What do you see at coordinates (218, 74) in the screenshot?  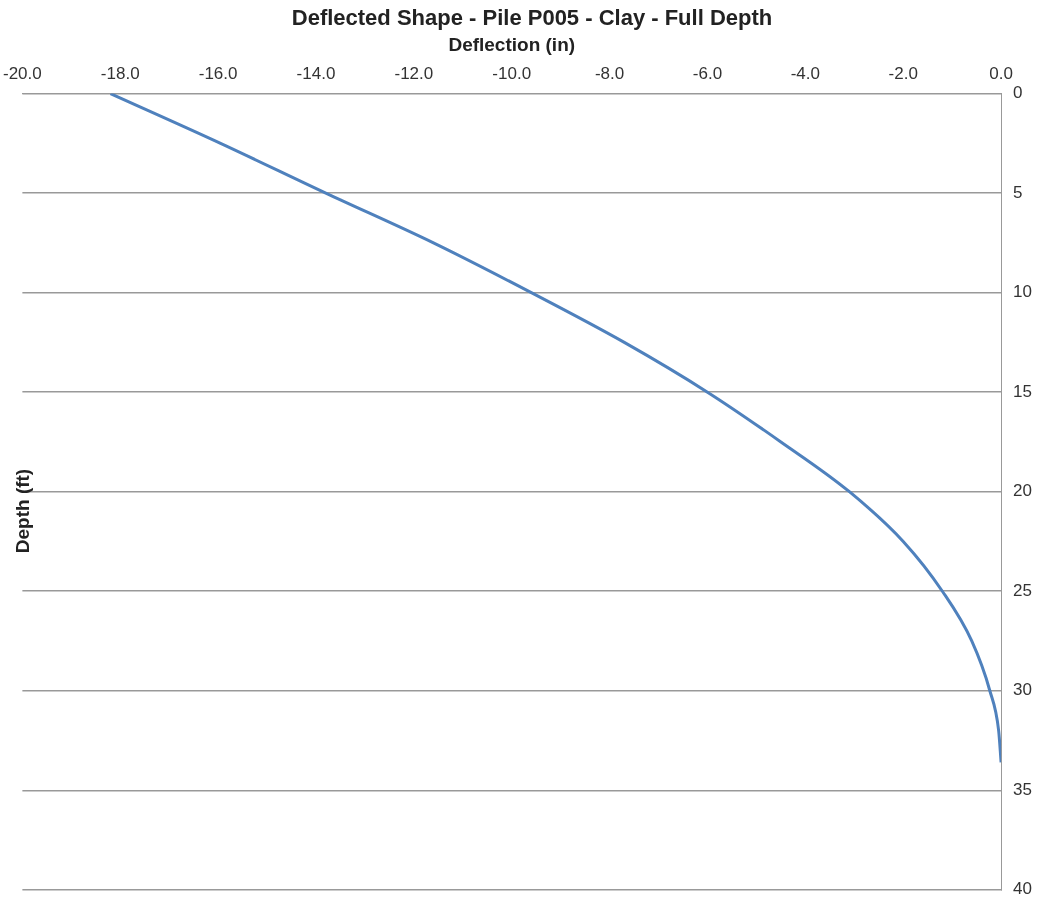 I see `x-tick-label: -16.0` at bounding box center [218, 74].